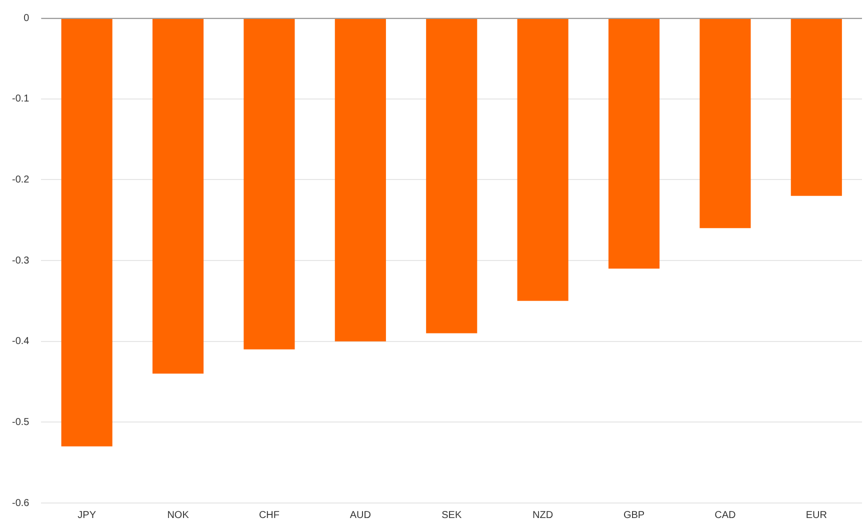 This screenshot has width=864, height=527. I want to click on x-tick-label: CAD, so click(725, 515).